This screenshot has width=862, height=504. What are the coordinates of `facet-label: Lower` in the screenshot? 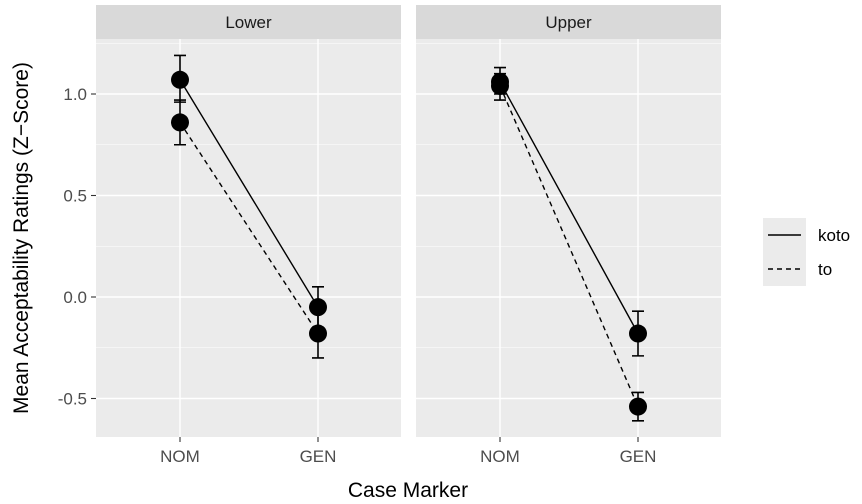 It's located at (248, 22).